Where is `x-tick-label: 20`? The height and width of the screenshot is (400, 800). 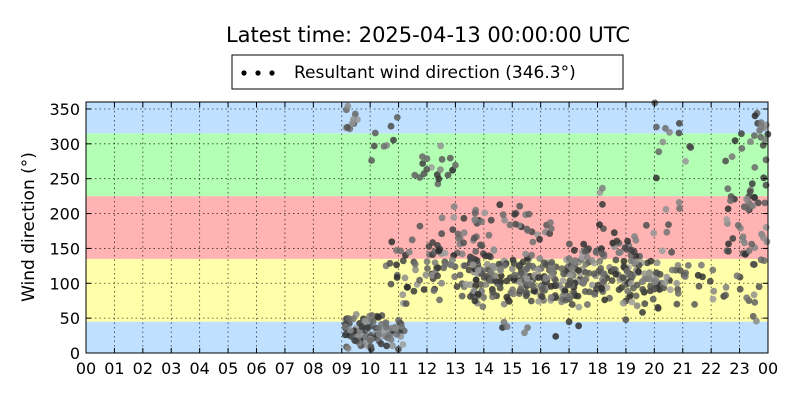
x-tick-label: 20 is located at coordinates (654, 368).